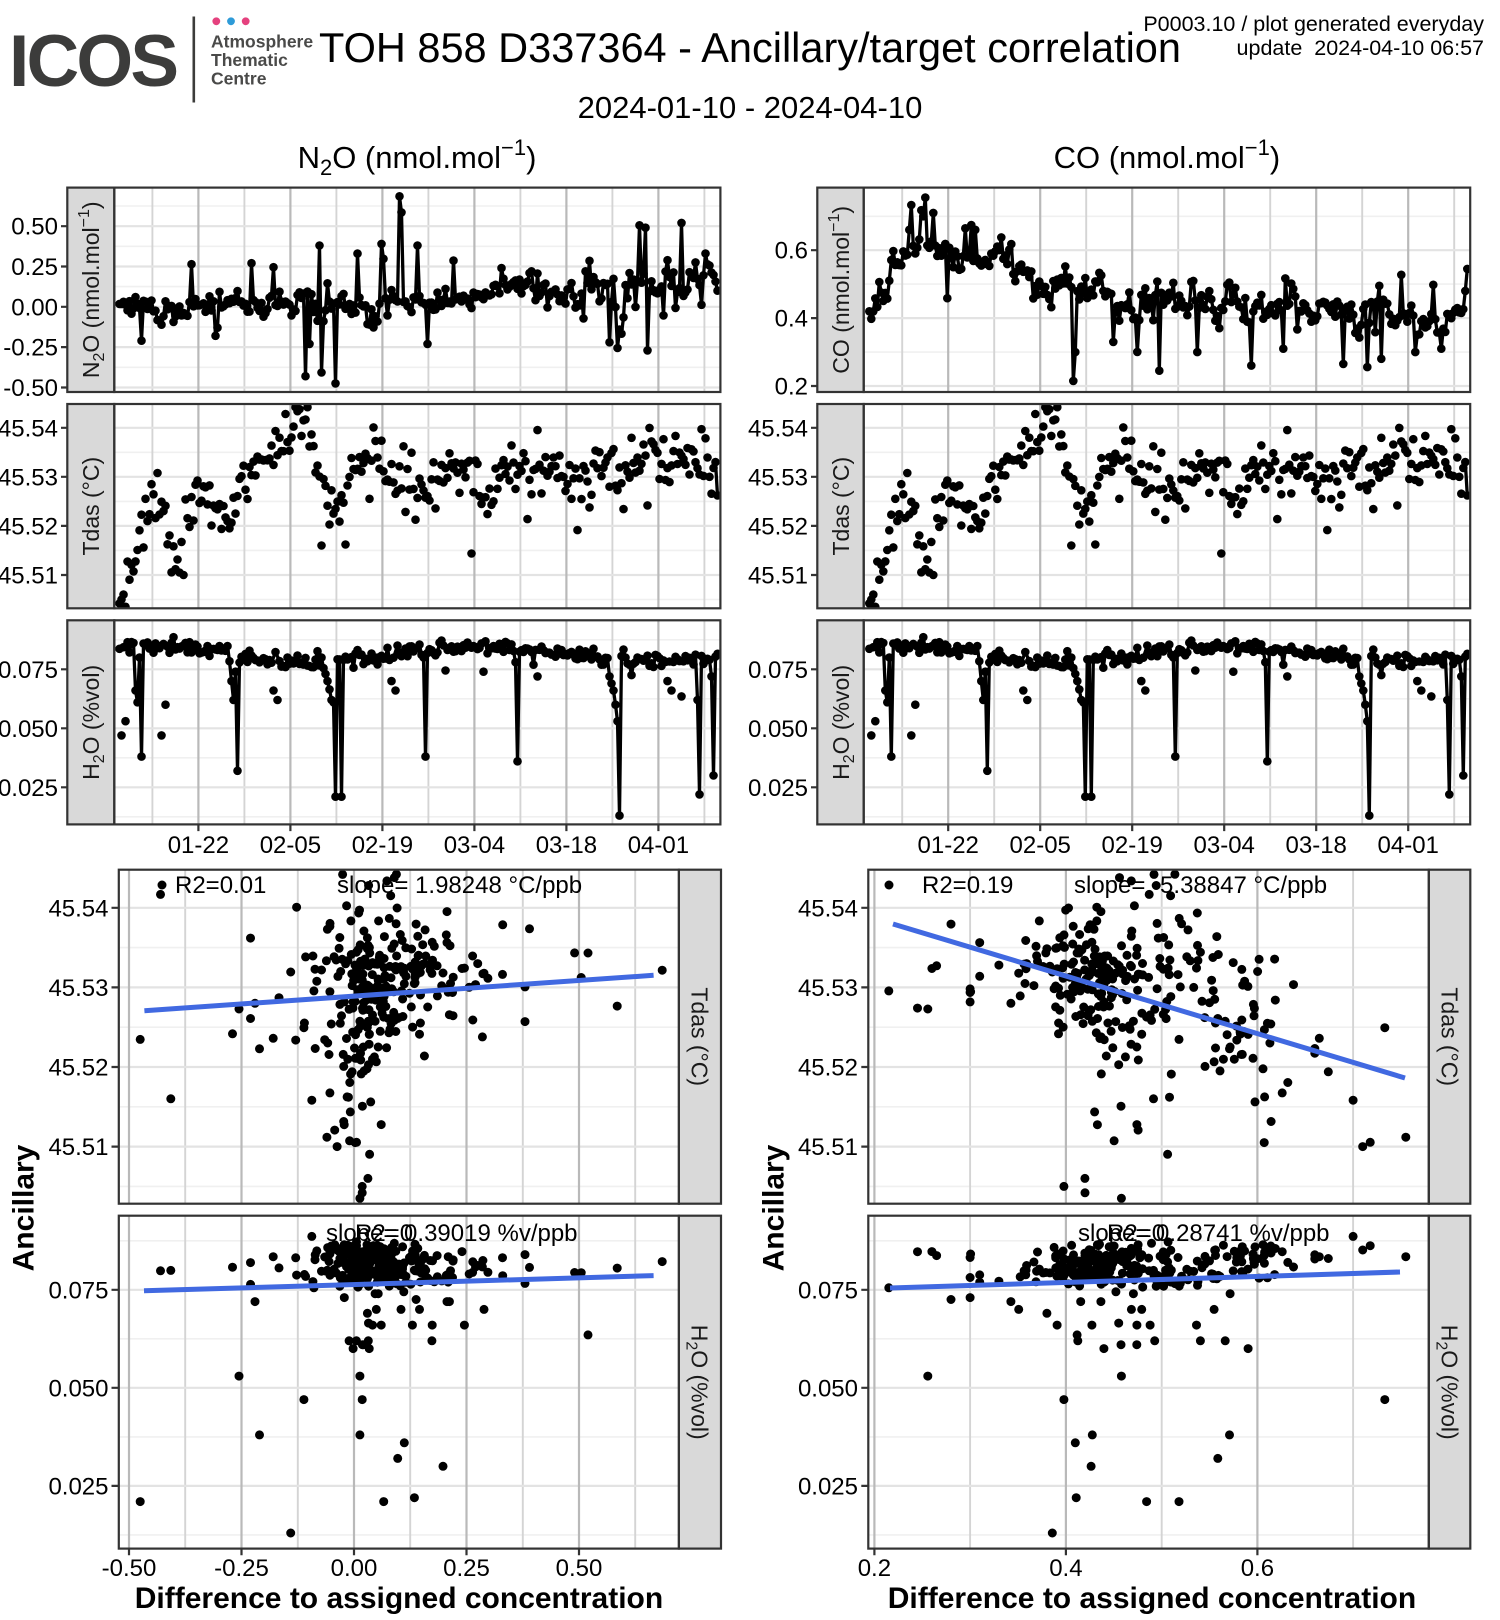 This screenshot has width=1500, height=1620. Describe the element at coordinates (1200, 885) in the screenshot. I see `svg-text: slope= -5.38847 °C/ppb` at that location.